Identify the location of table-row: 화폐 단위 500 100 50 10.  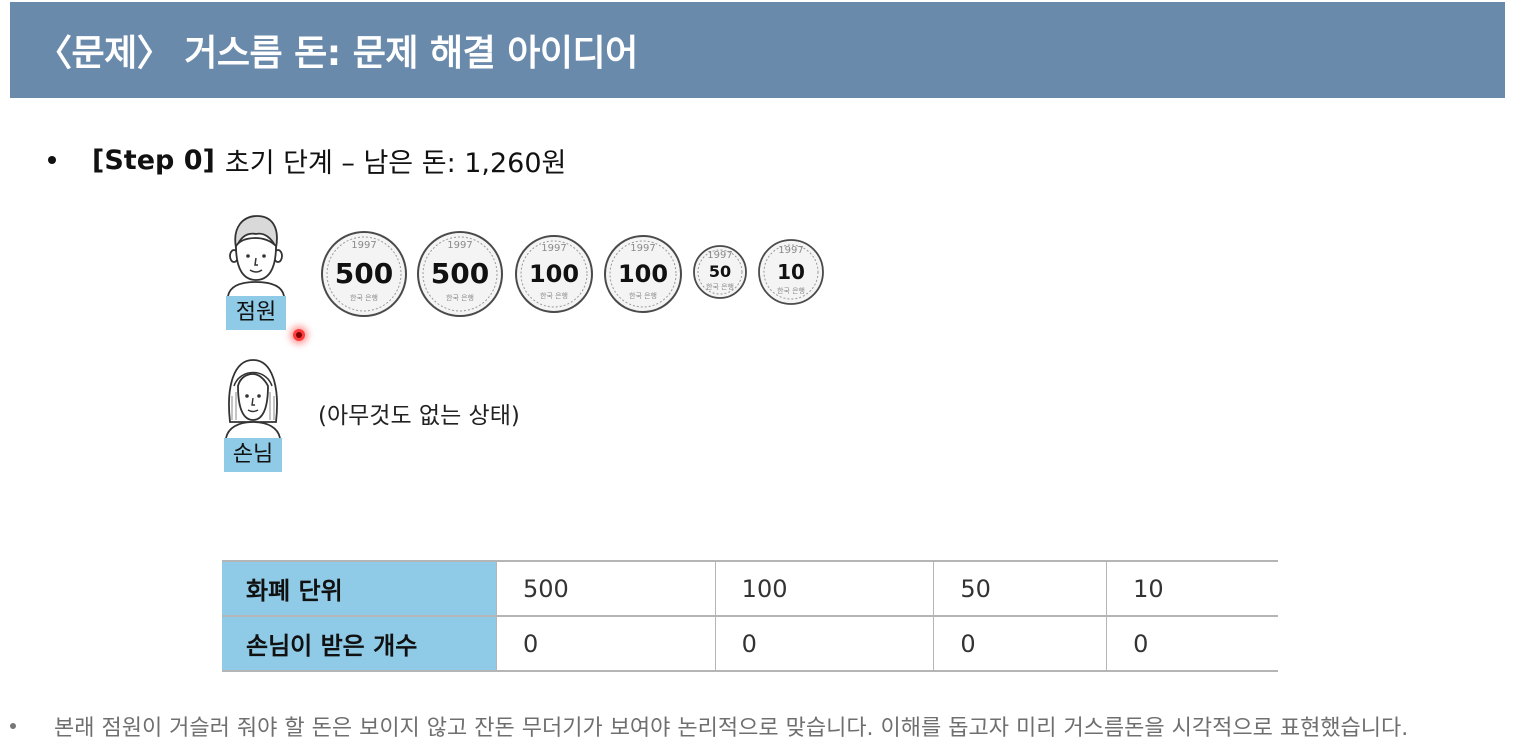
(750, 588).